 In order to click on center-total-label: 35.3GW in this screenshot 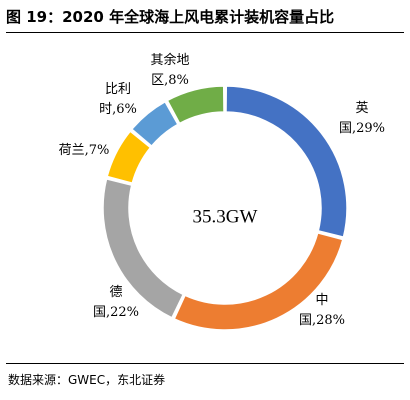, I will do `click(225, 216)`.